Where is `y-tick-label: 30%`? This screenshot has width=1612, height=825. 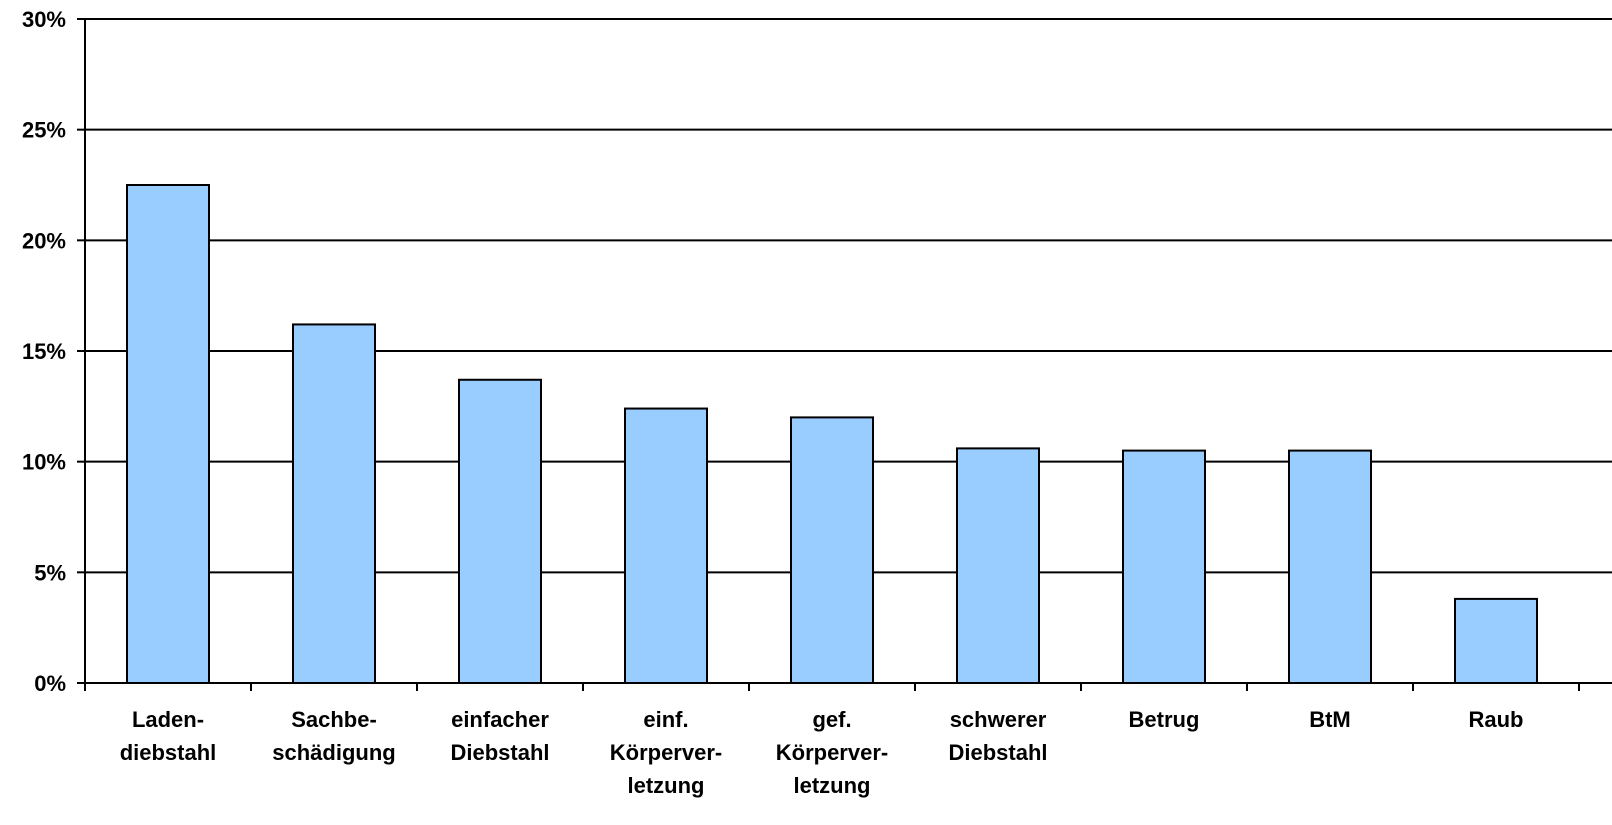 y-tick-label: 30% is located at coordinates (44, 19).